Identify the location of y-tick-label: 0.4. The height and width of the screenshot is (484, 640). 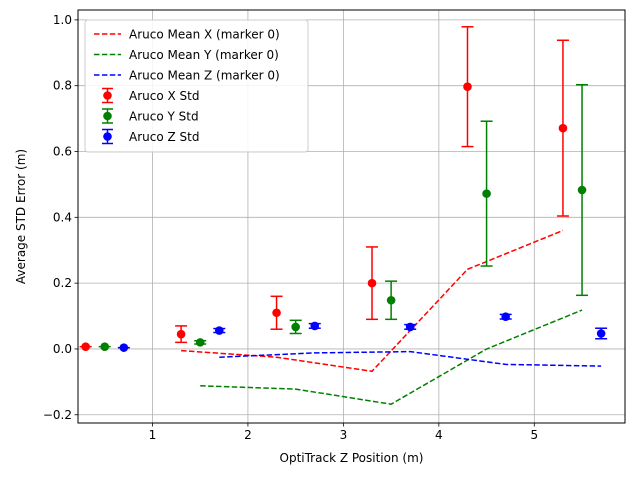
(62, 217).